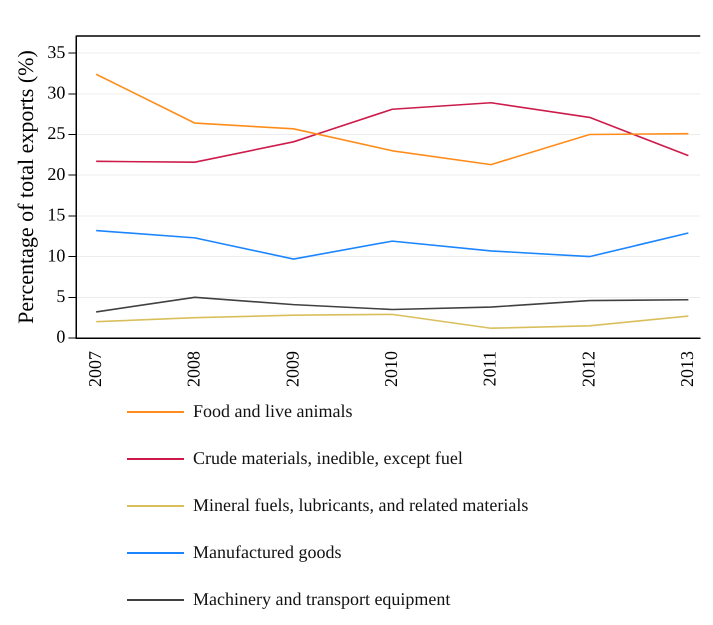 The image size is (713, 625). Describe the element at coordinates (56, 133) in the screenshot. I see `y-tick-label: 25` at that location.